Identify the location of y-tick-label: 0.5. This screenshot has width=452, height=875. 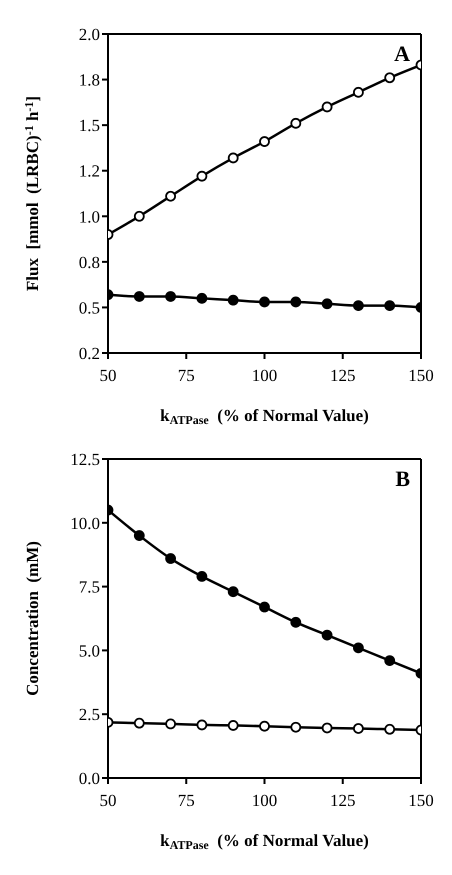
(89, 308).